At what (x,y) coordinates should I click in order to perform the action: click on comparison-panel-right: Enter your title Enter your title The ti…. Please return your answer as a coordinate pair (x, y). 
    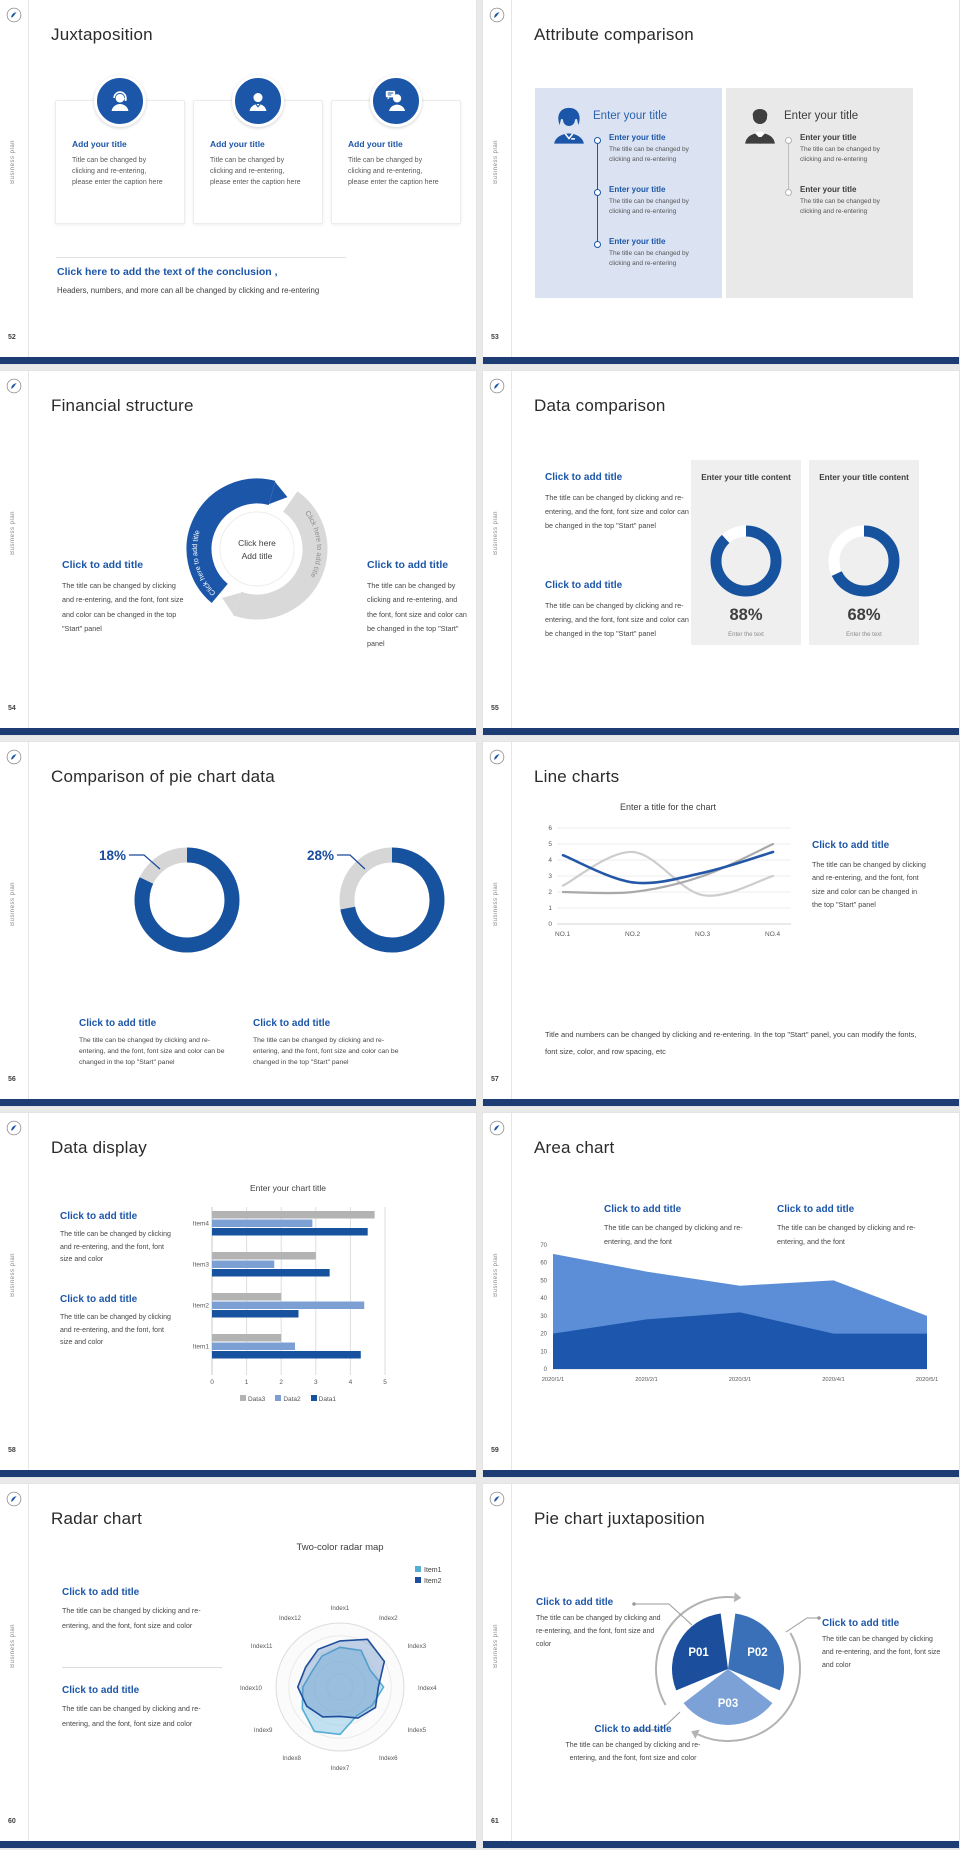
    Looking at the image, I should click on (819, 193).